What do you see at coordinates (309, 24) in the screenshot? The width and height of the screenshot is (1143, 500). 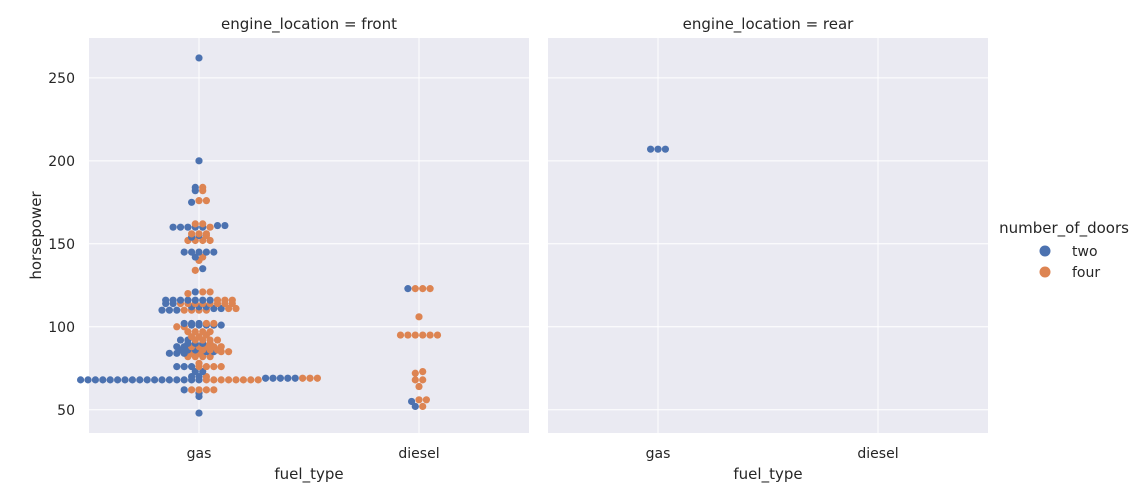 I see `panel-title: engine_location = front` at bounding box center [309, 24].